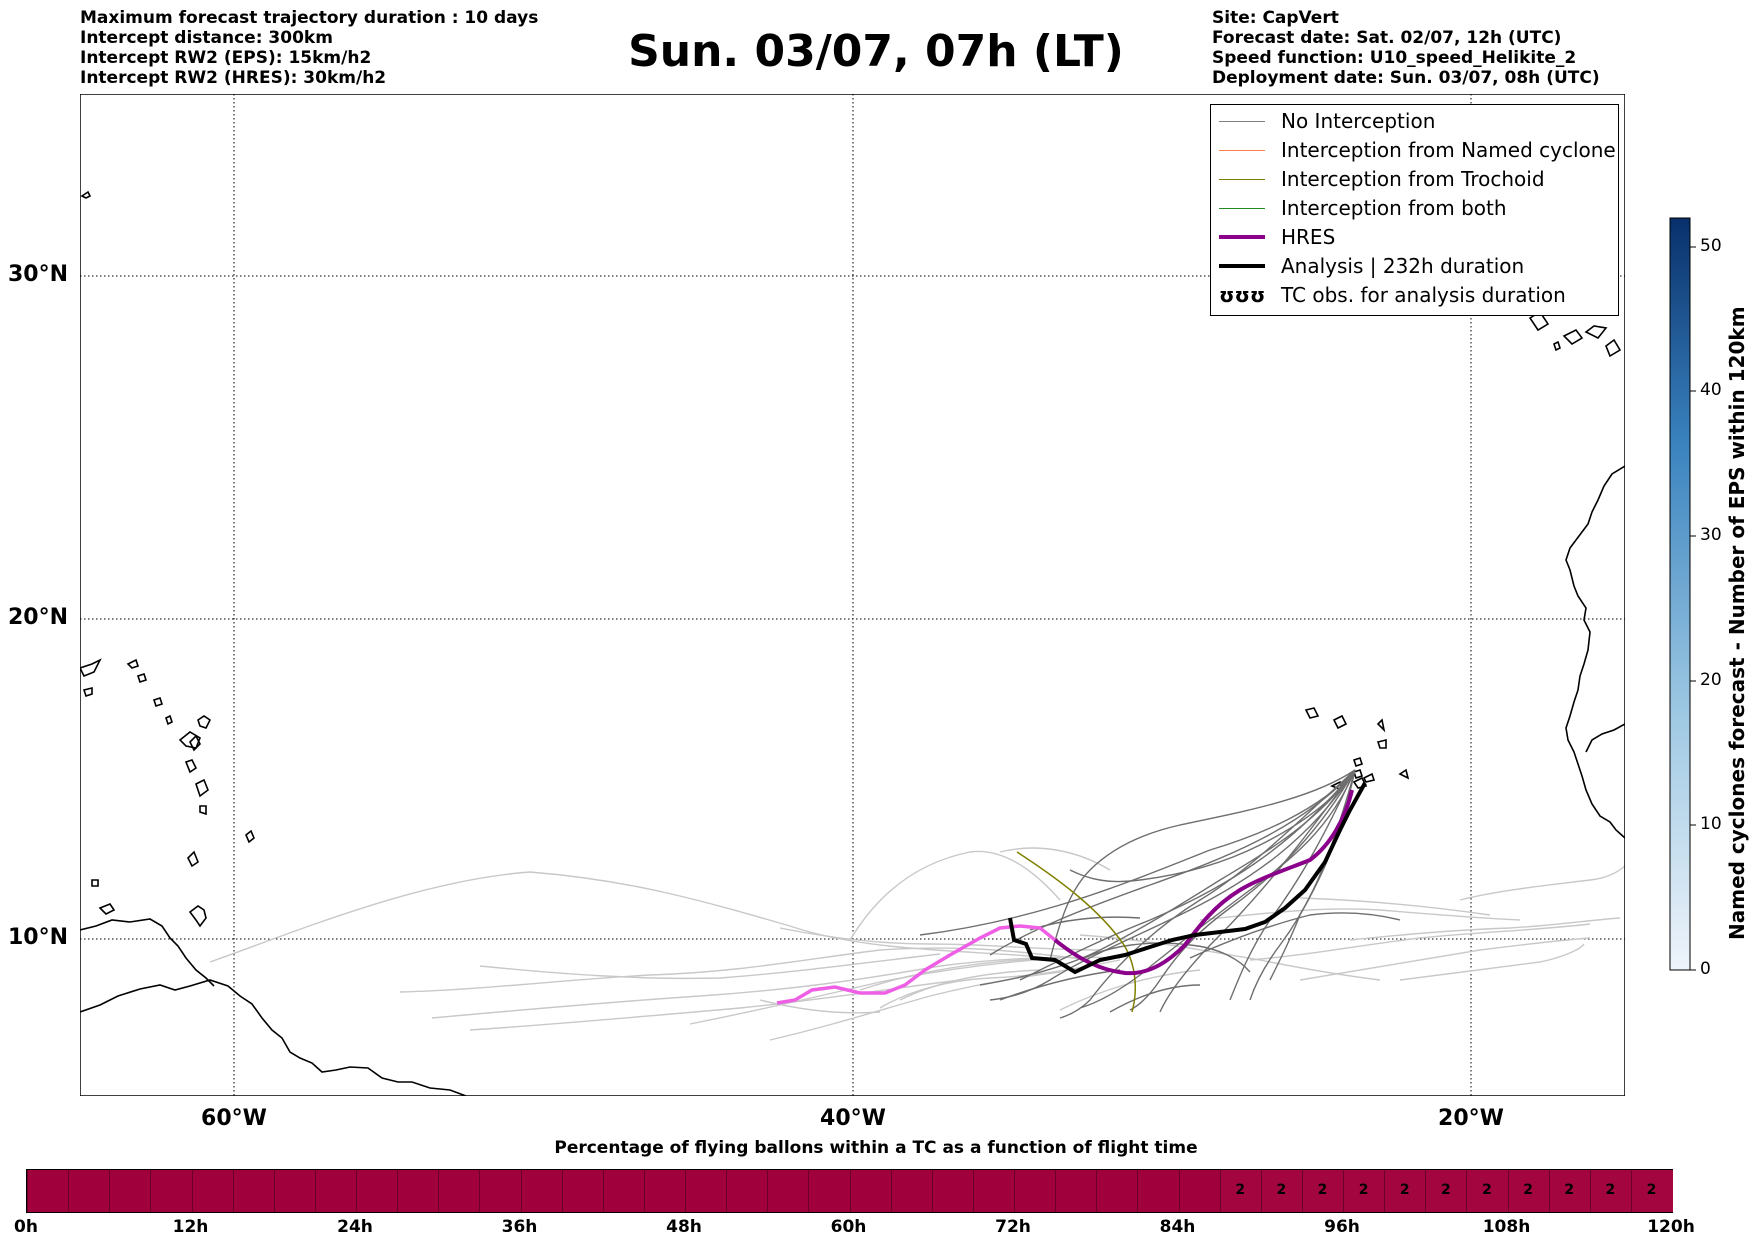 This screenshot has width=1752, height=1241. What do you see at coordinates (853, 1118) in the screenshot?
I see `lon-label-40w: 40°W` at bounding box center [853, 1118].